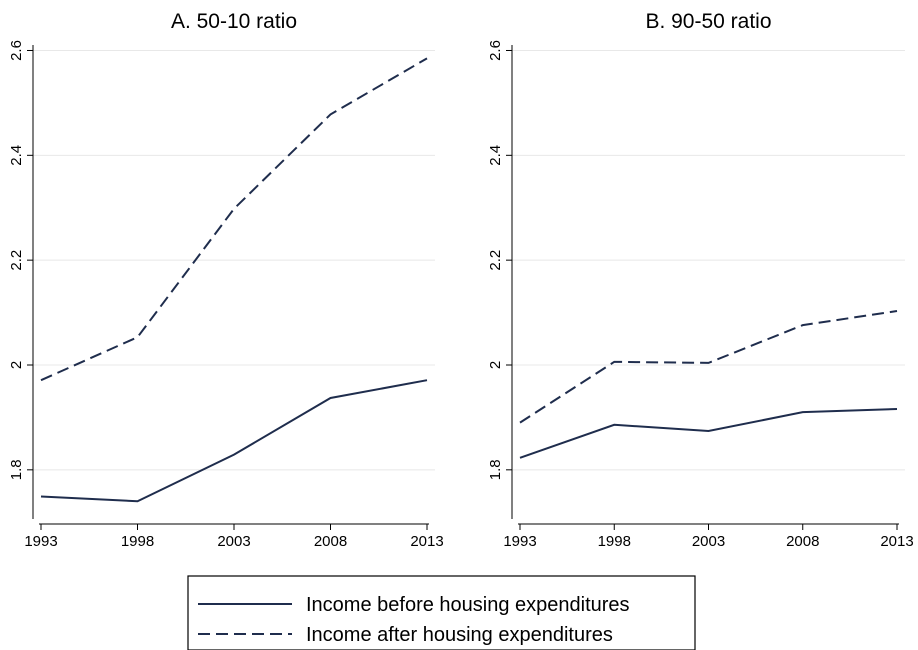 This screenshot has height=650, width=918. I want to click on chart-title: A. 50-10 ratio, so click(234, 21).